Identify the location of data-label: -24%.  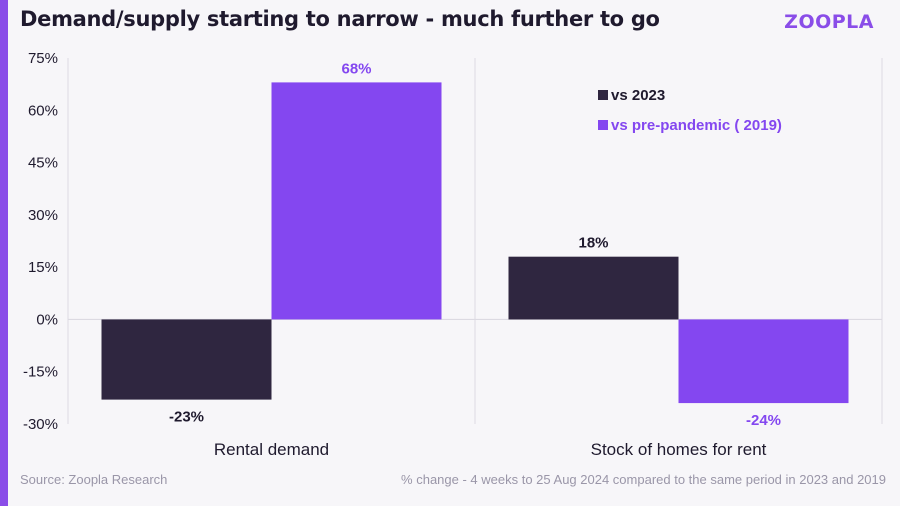
(763, 420).